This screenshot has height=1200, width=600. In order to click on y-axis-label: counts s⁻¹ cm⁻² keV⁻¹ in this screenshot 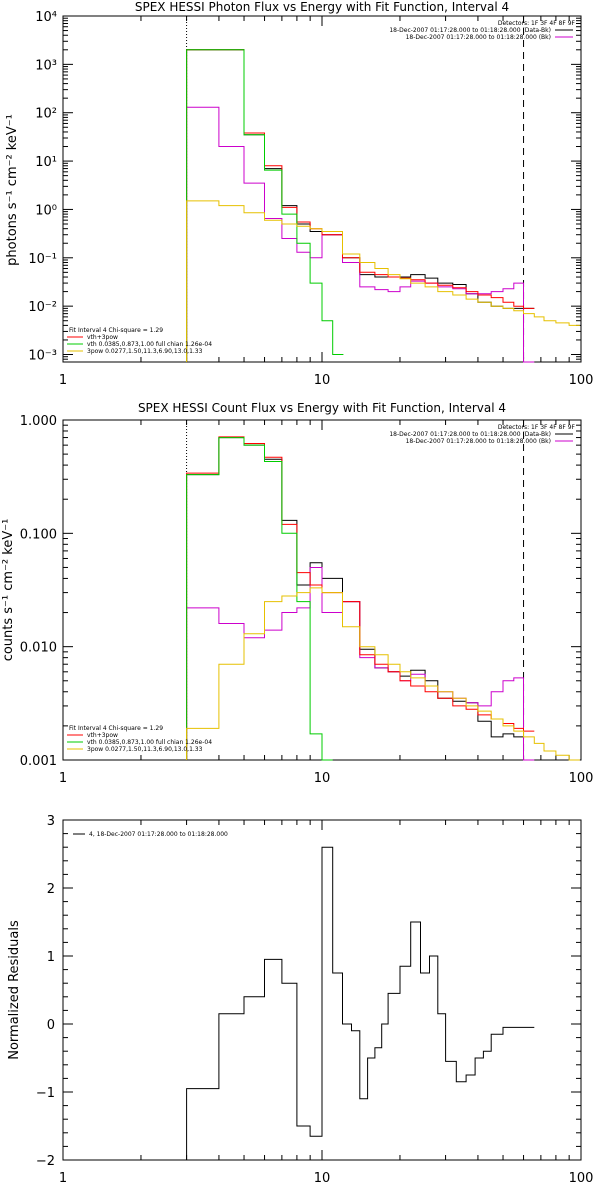, I will do `click(8, 590)`.